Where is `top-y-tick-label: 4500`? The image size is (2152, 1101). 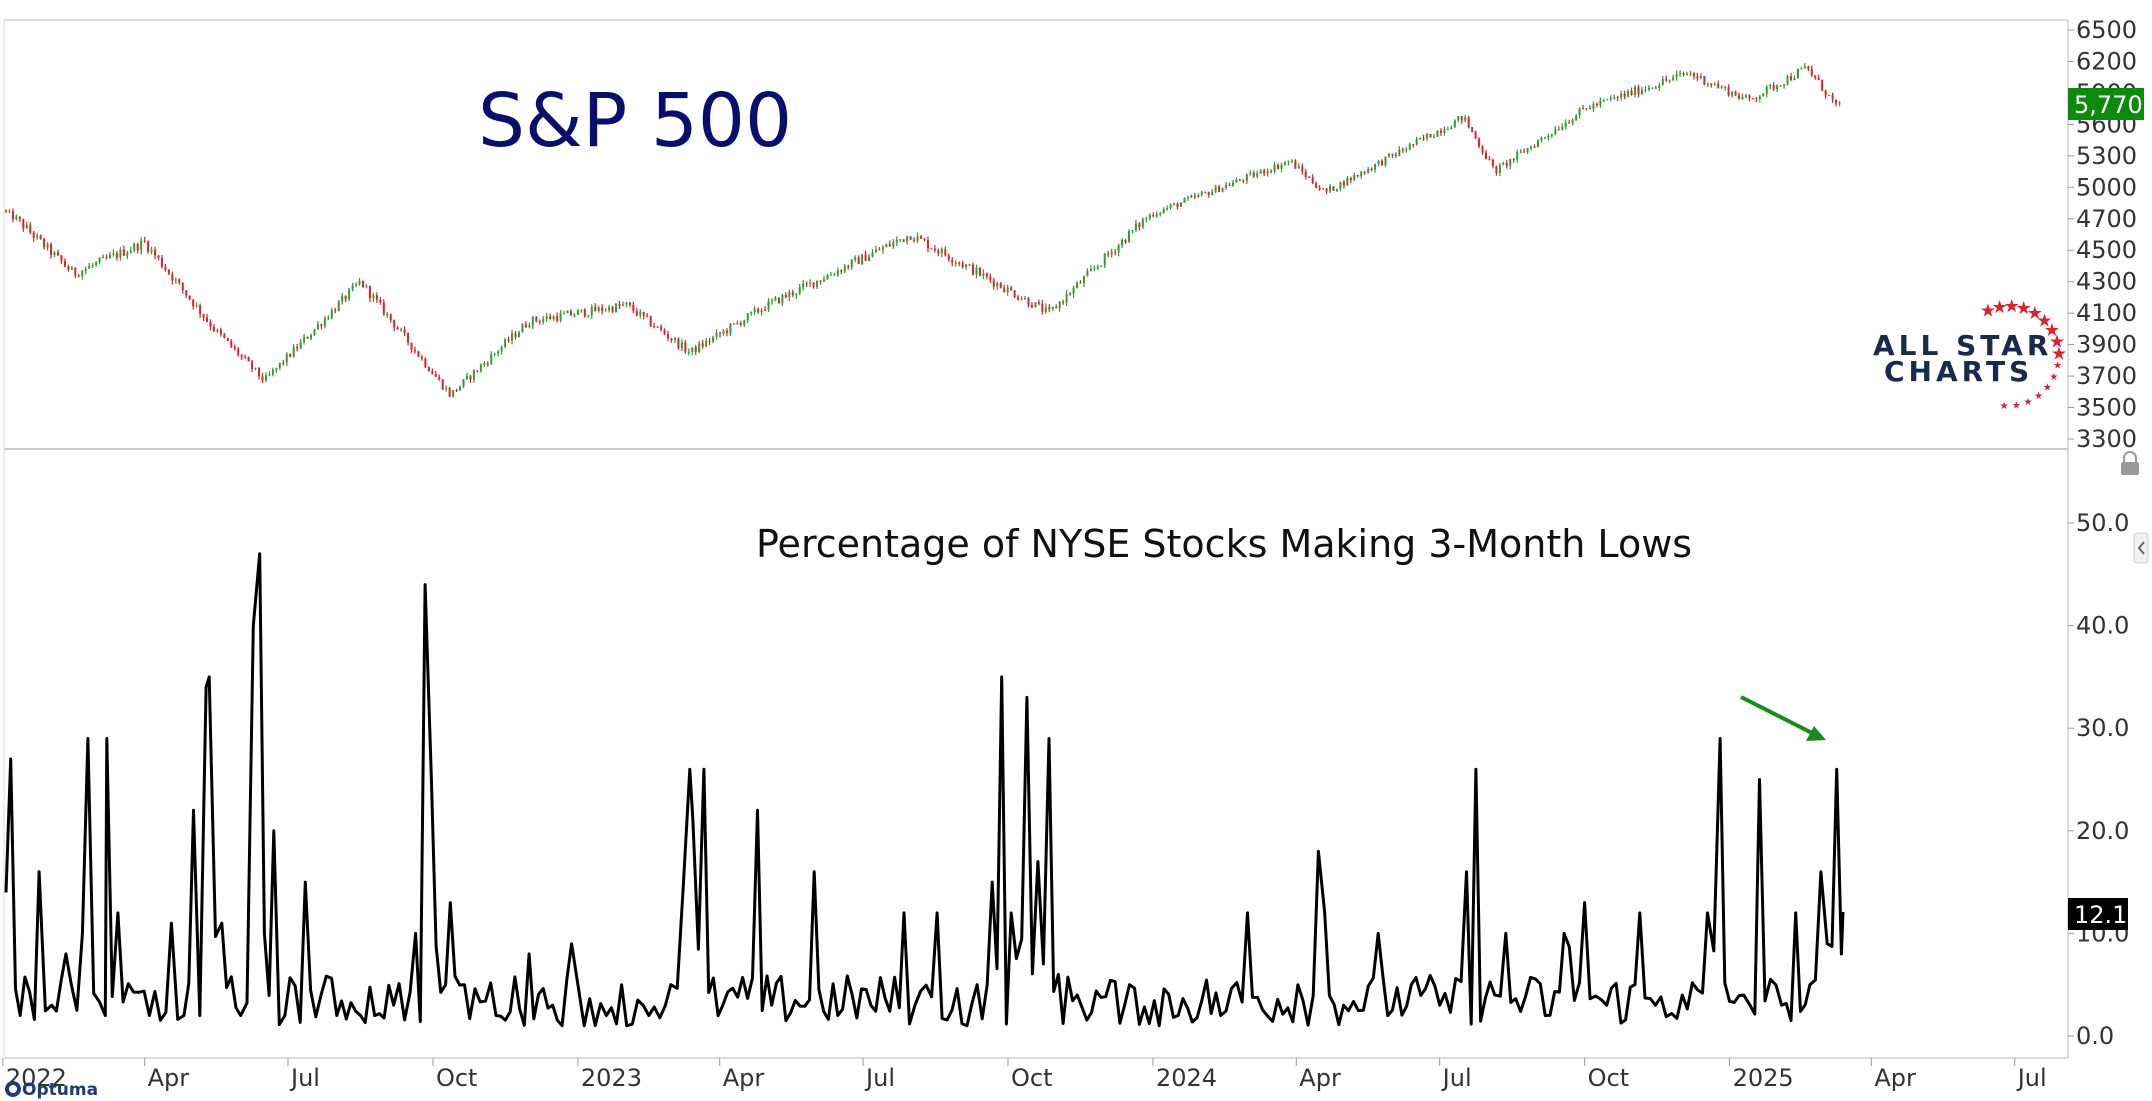 top-y-tick-label: 4500 is located at coordinates (2106, 250).